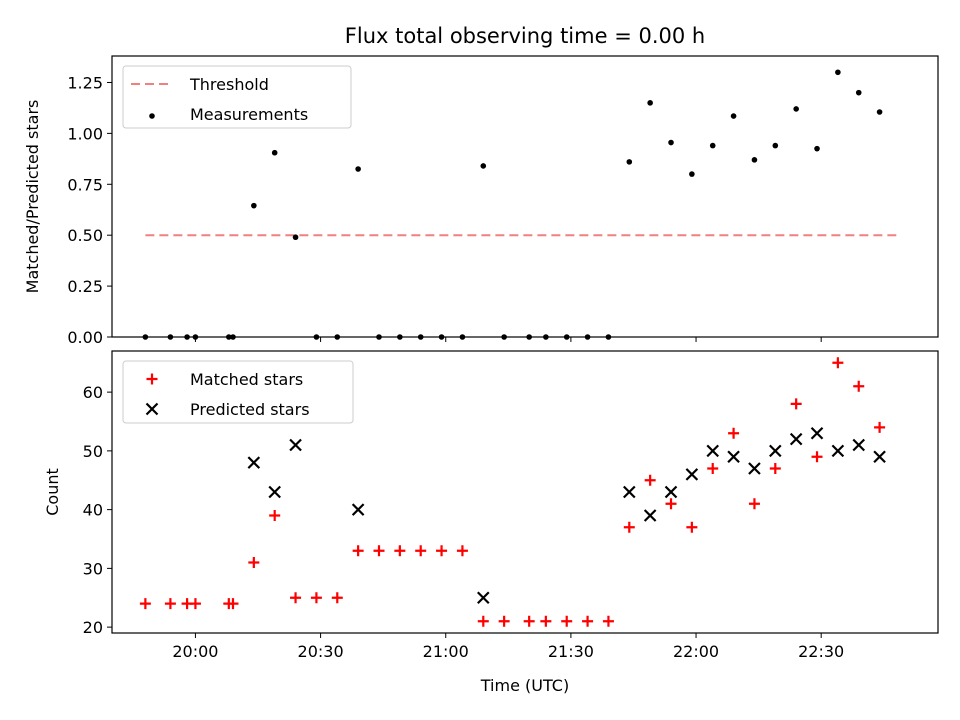  Describe the element at coordinates (246, 379) in the screenshot. I see `legend-label: Matched stars` at that location.